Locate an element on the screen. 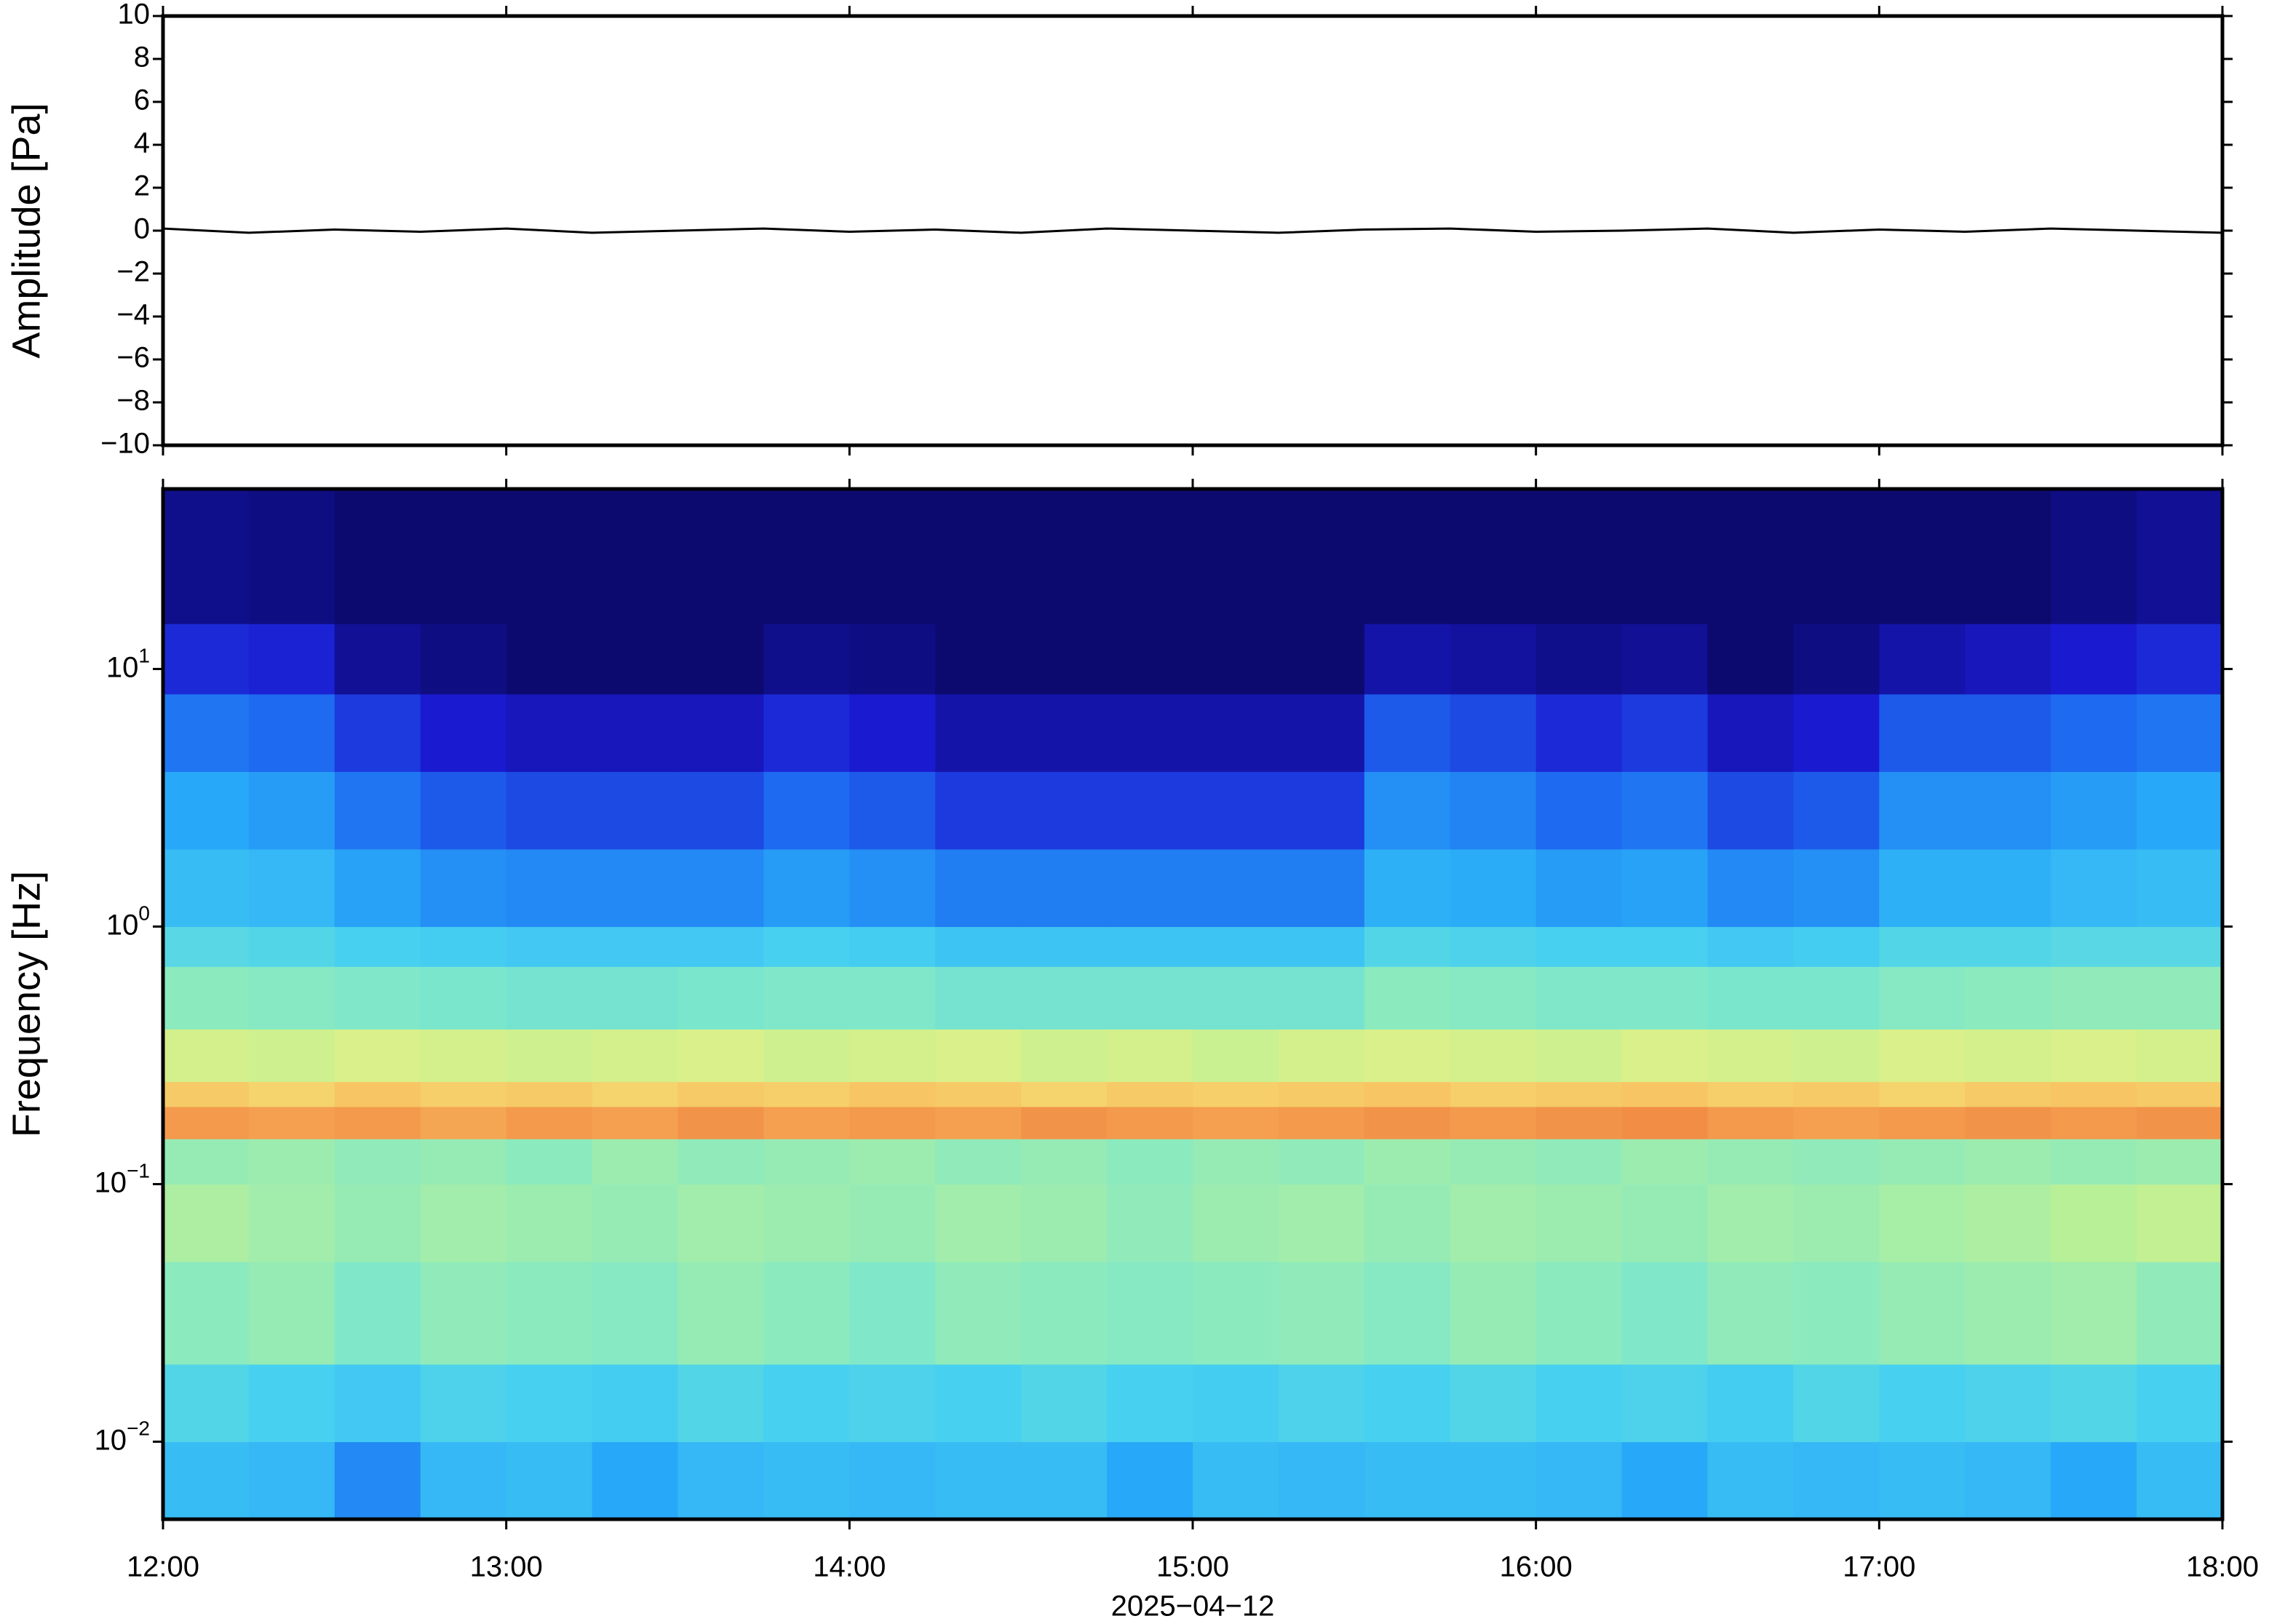 The width and height of the screenshot is (2269, 1624). y-axis-label: Amplitude [Pa] is located at coordinates (26, 230).